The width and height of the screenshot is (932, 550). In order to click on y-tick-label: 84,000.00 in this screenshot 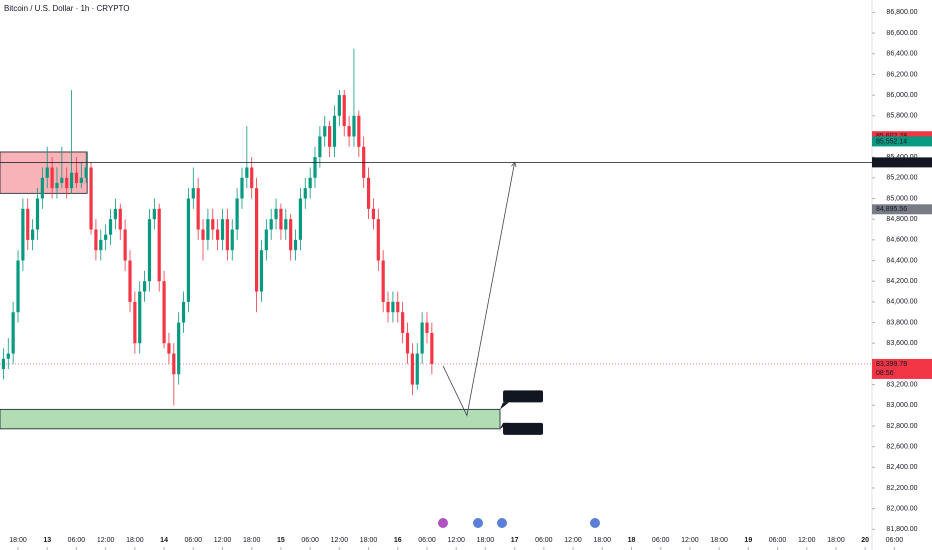, I will do `click(901, 302)`.